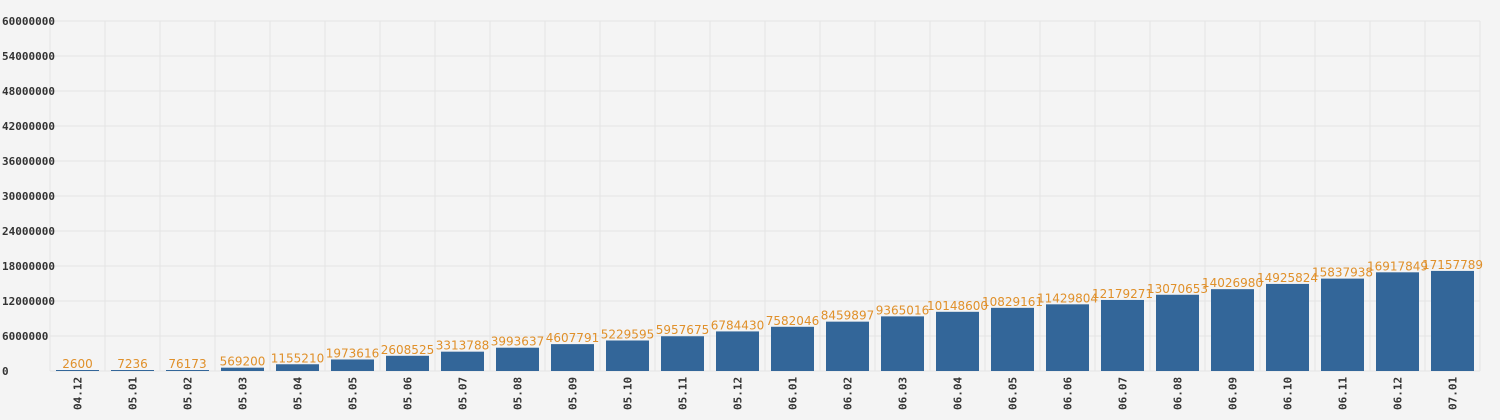  I want to click on data-label: 1155210, so click(297, 358).